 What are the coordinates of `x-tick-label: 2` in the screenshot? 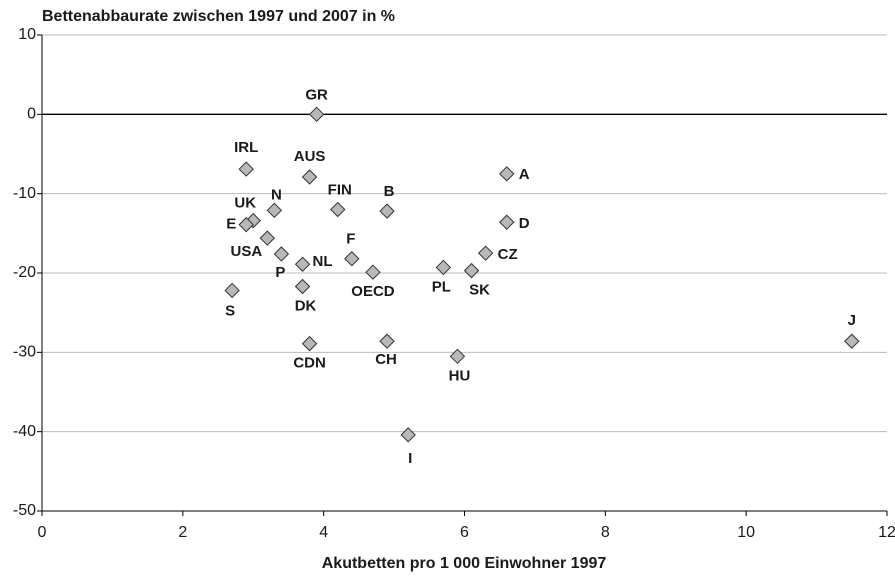 It's located at (182, 532).